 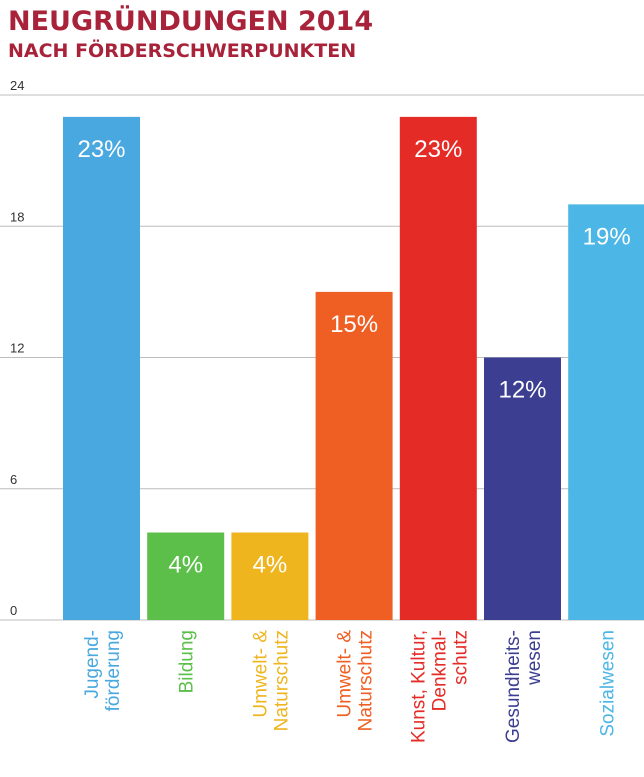 I want to click on category-label: Bildung, so click(x=187, y=661).